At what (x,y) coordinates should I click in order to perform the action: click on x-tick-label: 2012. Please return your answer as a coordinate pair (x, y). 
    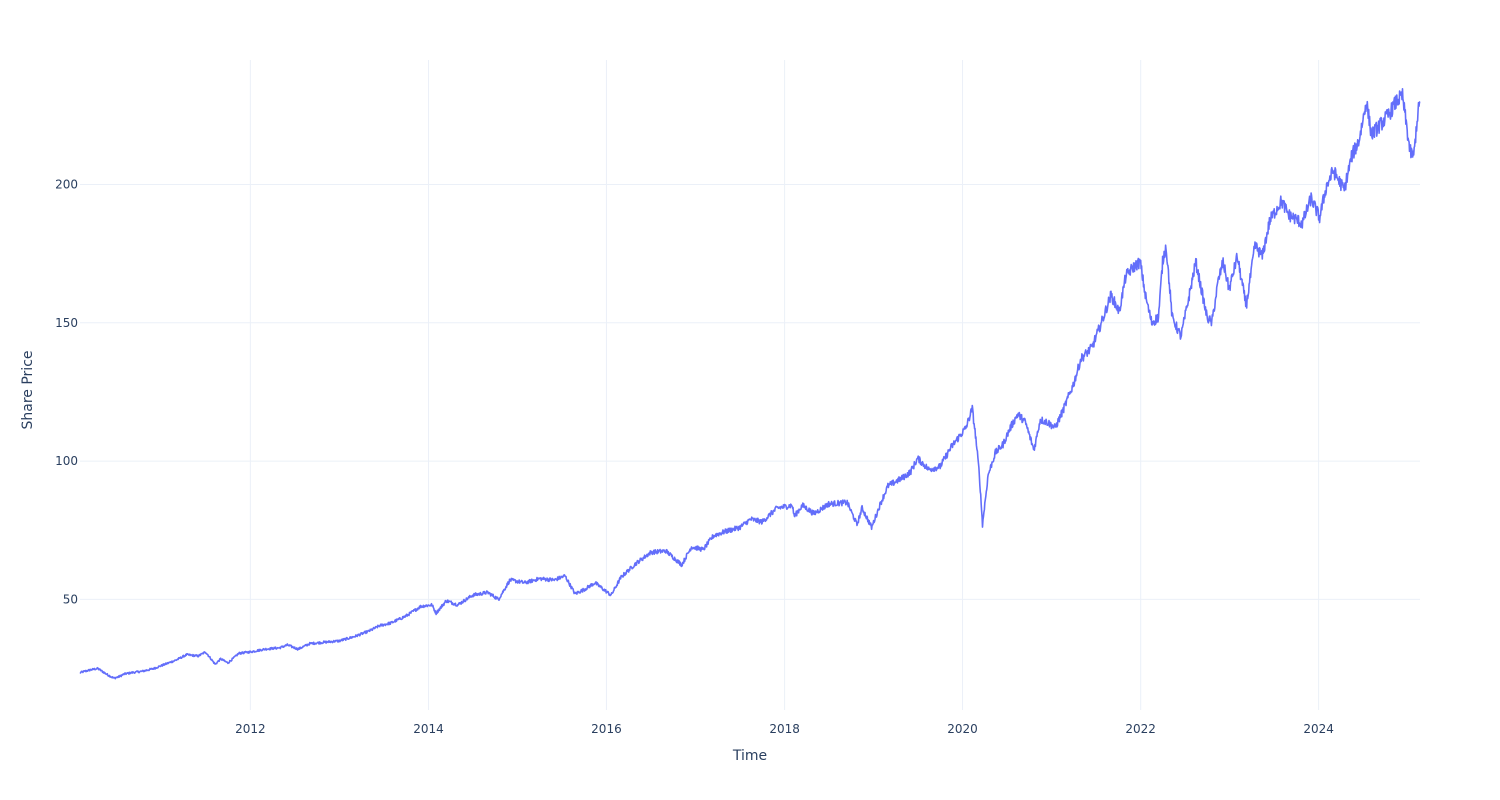
    Looking at the image, I should click on (250, 729).